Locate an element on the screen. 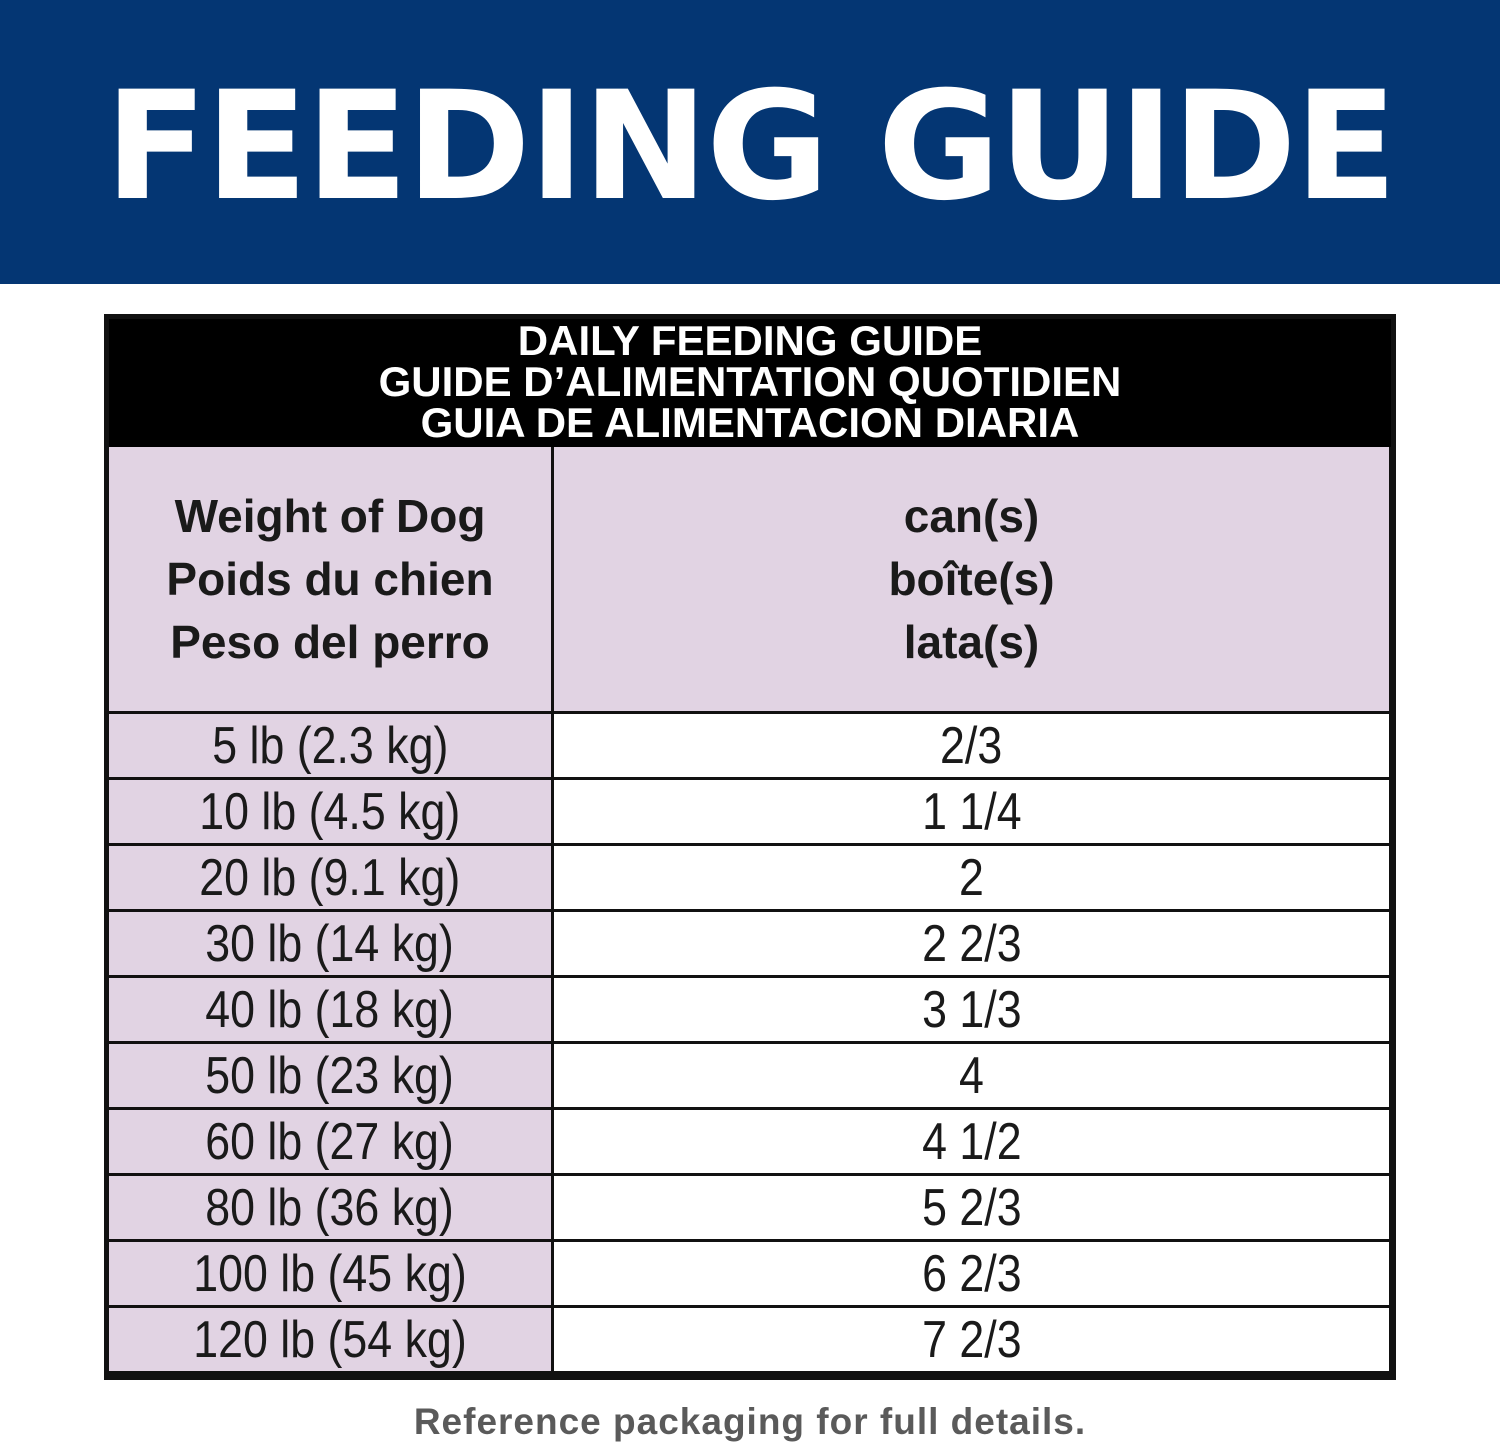 The image size is (1500, 1446). amount-cell: 7 2/3 is located at coordinates (971, 1339).